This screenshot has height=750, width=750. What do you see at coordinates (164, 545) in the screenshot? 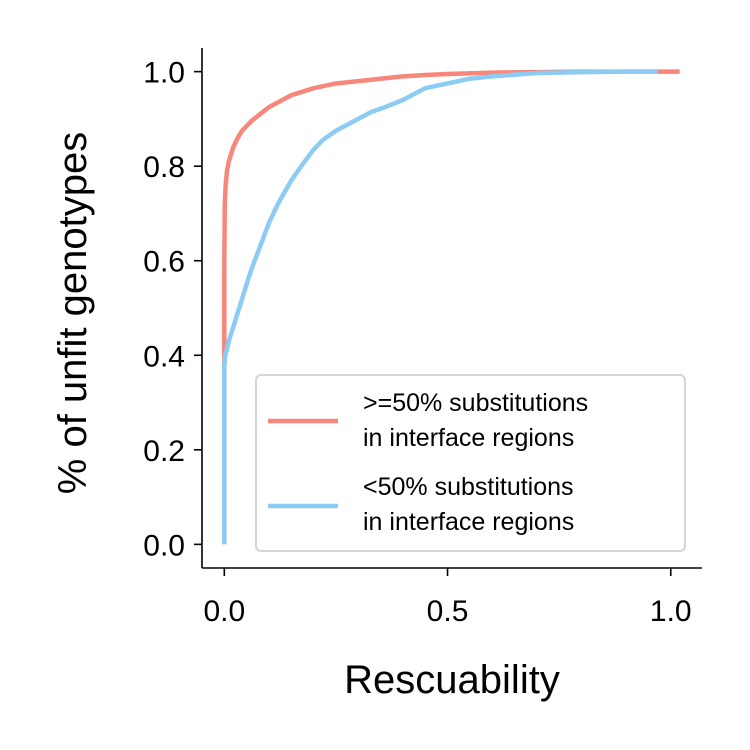
I see `y-tick-label: 0.0` at bounding box center [164, 545].